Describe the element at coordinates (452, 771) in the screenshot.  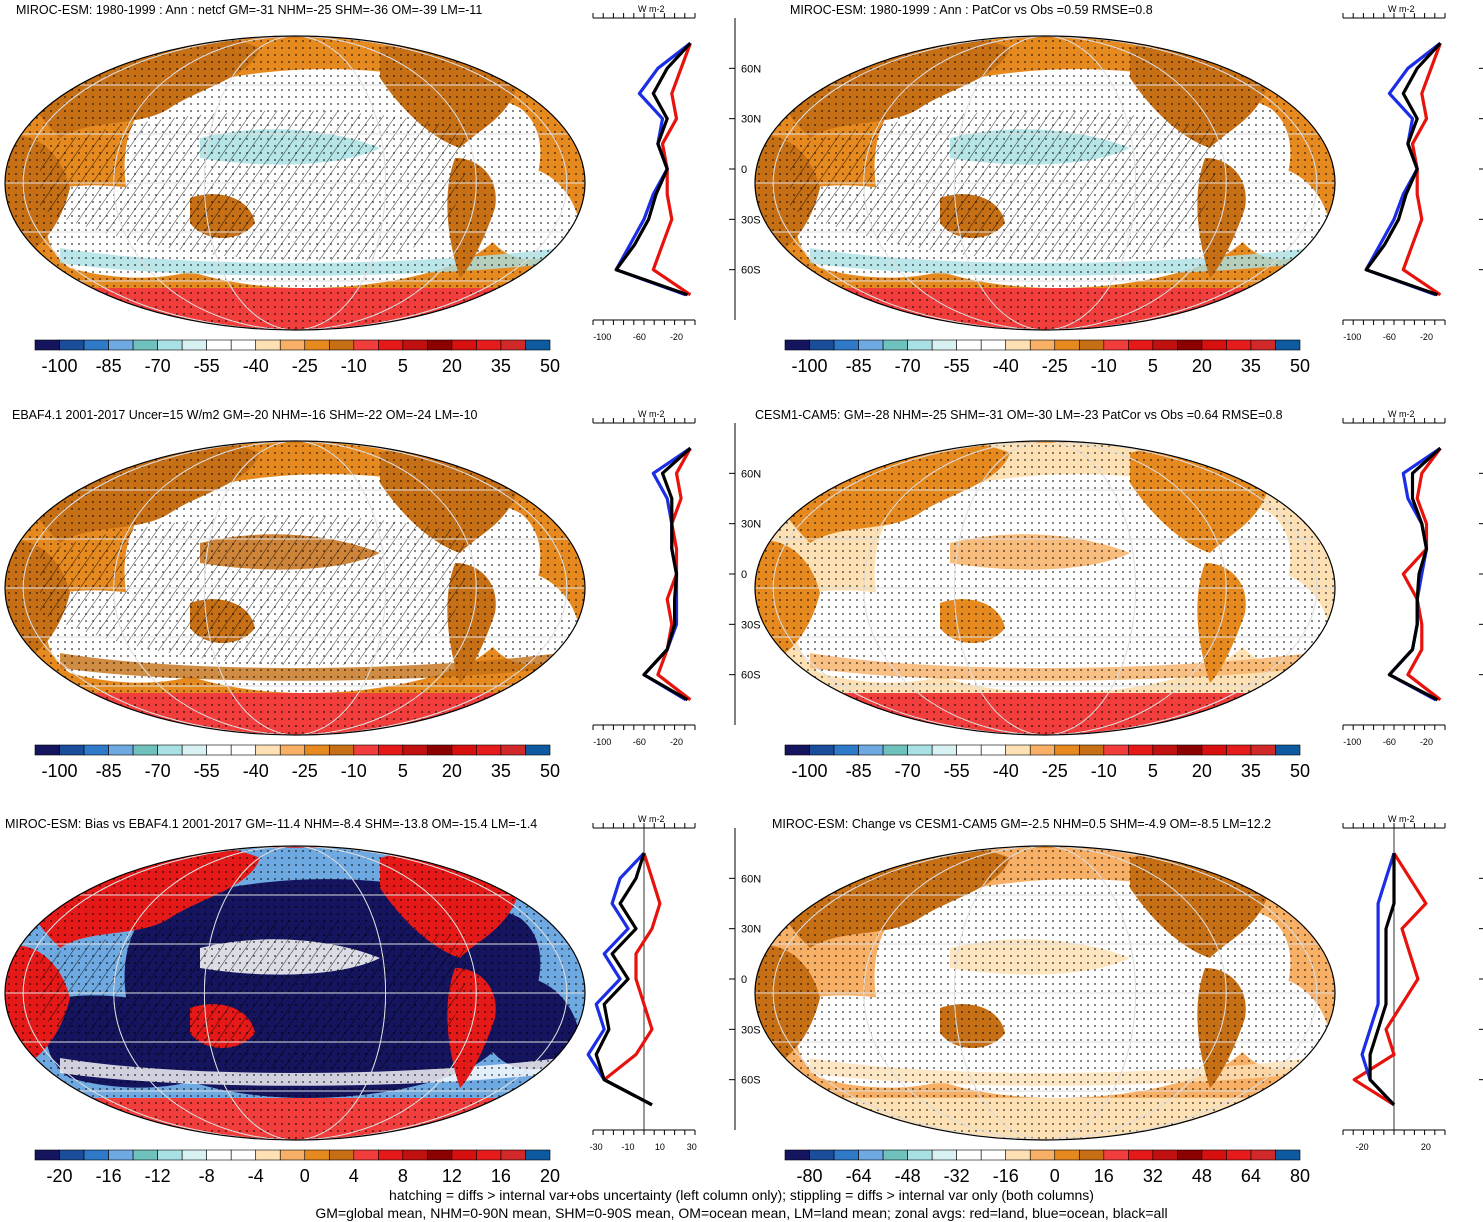
I see `colorbar-tick-label: 20` at that location.